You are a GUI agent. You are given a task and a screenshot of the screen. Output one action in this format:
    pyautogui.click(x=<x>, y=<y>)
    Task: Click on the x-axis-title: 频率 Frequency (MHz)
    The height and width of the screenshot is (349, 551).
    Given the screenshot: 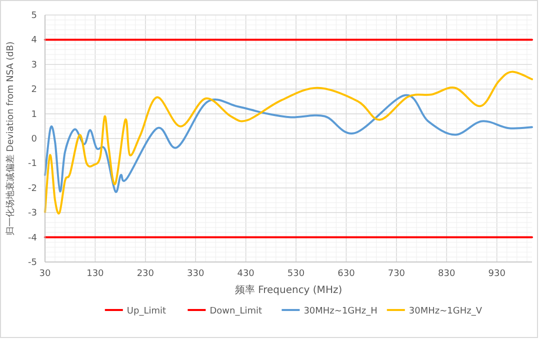 What is the action you would take?
    pyautogui.click(x=288, y=290)
    